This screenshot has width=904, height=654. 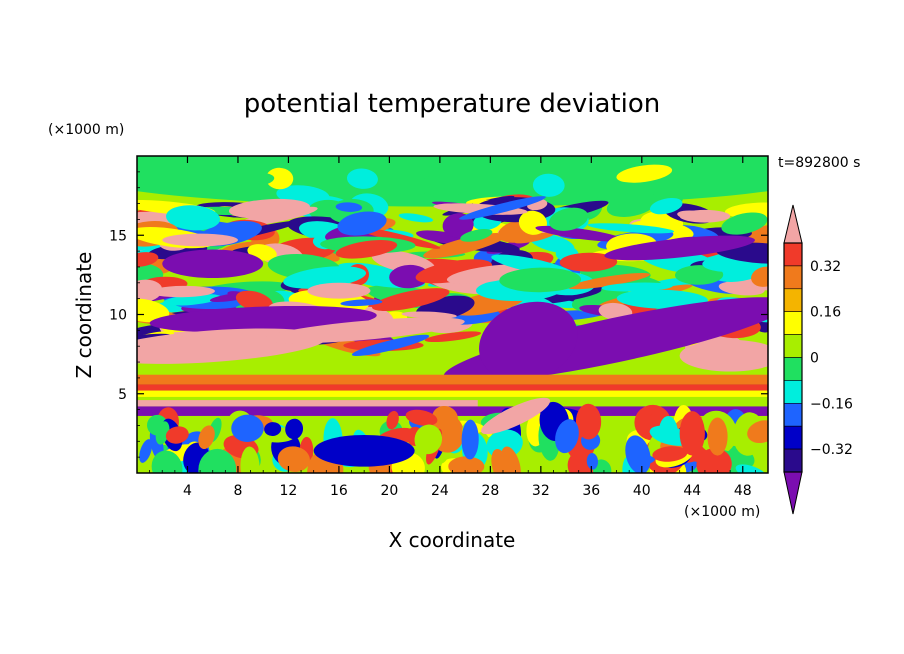 What do you see at coordinates (389, 491) in the screenshot?
I see `x-tick-label: 20` at bounding box center [389, 491].